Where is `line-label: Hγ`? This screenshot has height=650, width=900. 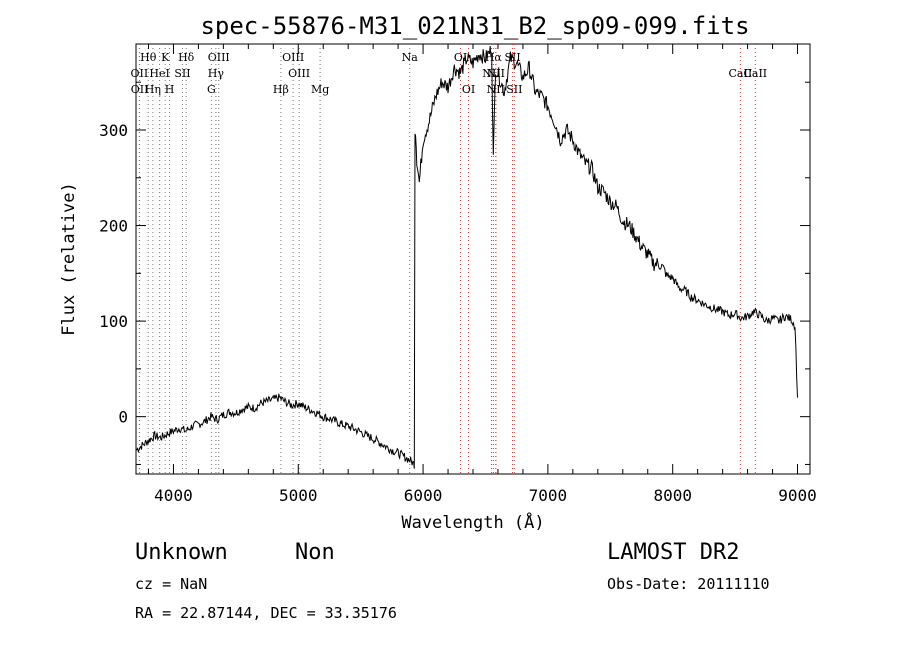 line-label: Hγ is located at coordinates (216, 73).